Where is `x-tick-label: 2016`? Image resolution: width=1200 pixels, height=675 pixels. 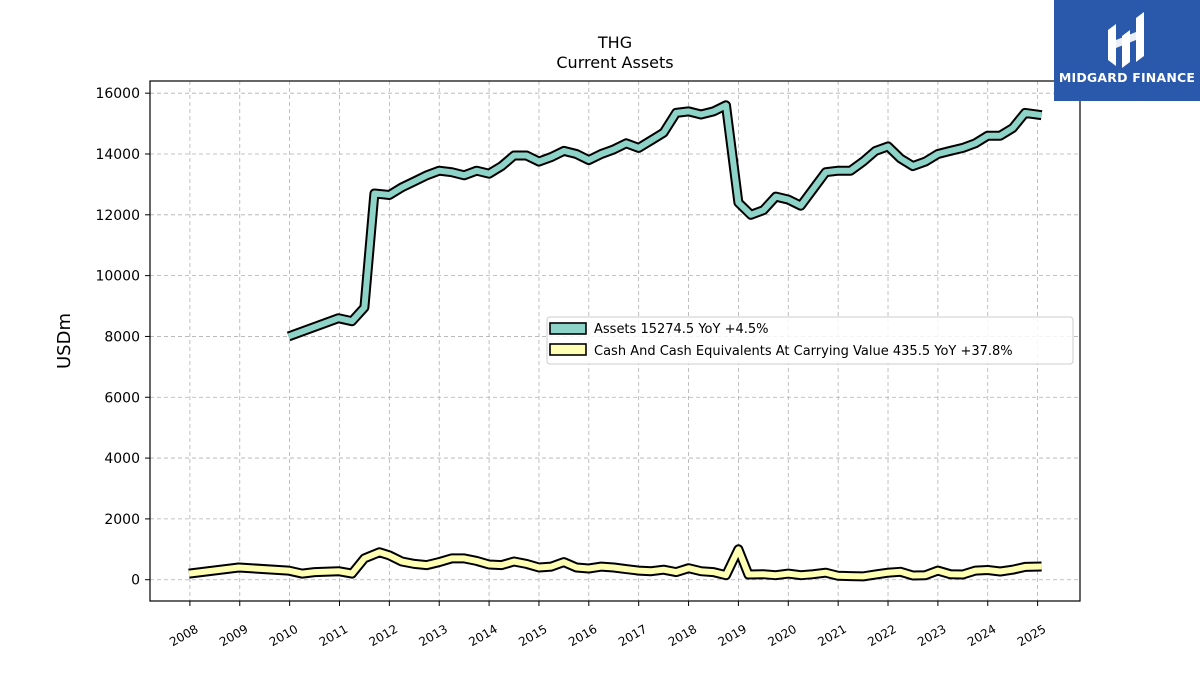
x-tick-label: 2016 is located at coordinates (582, 635).